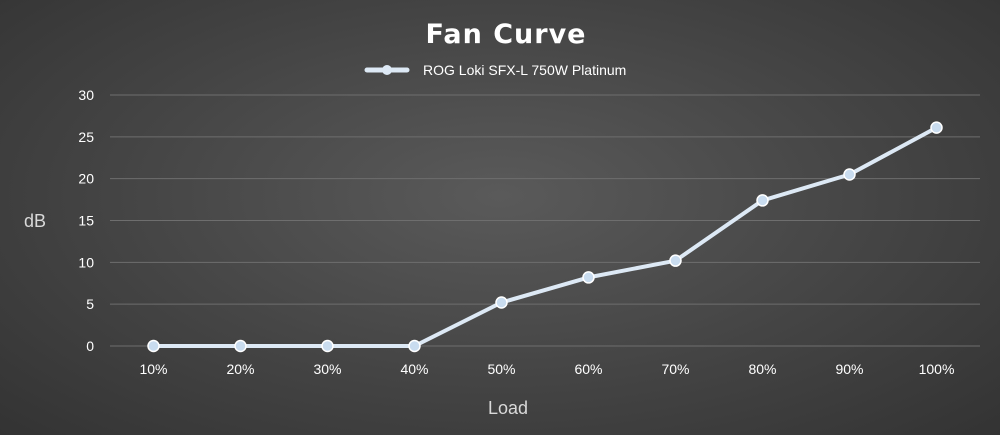 This screenshot has height=435, width=1000. I want to click on x-tick-label: 80%, so click(762, 369).